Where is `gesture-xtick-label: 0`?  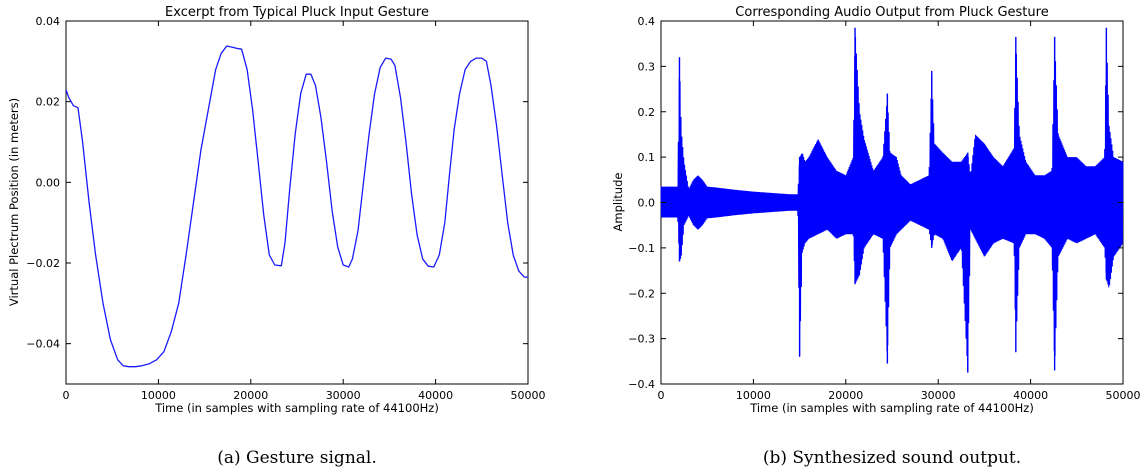
gesture-xtick-label: 0 is located at coordinates (66, 395).